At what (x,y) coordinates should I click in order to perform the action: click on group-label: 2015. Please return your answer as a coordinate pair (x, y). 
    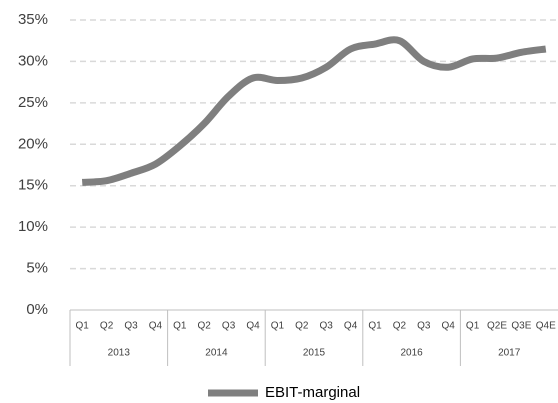
    Looking at the image, I should click on (314, 353).